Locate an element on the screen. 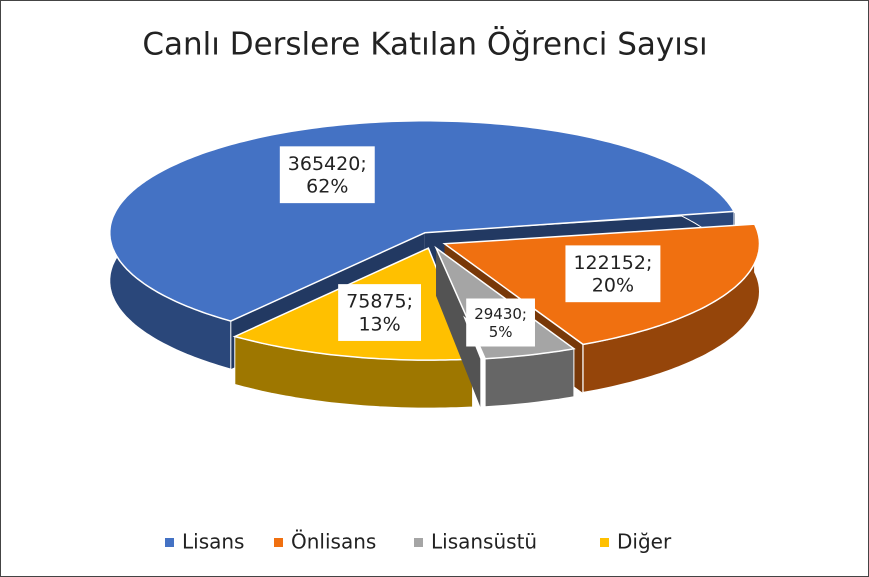  legend-label: Lisansüstü is located at coordinates (484, 542).